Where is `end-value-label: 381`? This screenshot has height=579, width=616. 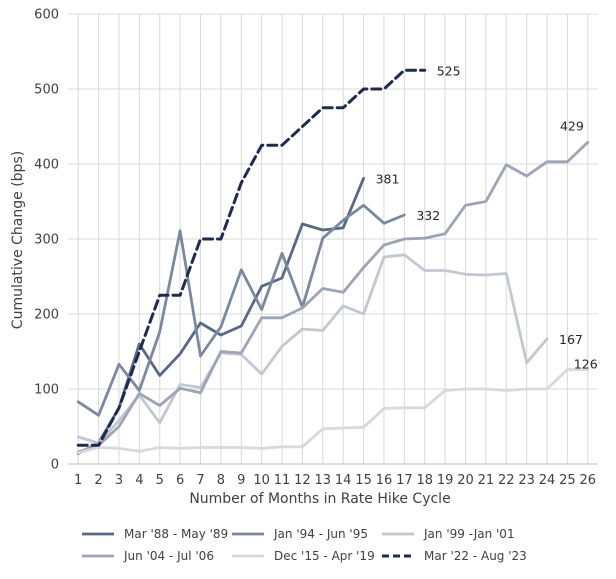
end-value-label: 381 is located at coordinates (388, 178).